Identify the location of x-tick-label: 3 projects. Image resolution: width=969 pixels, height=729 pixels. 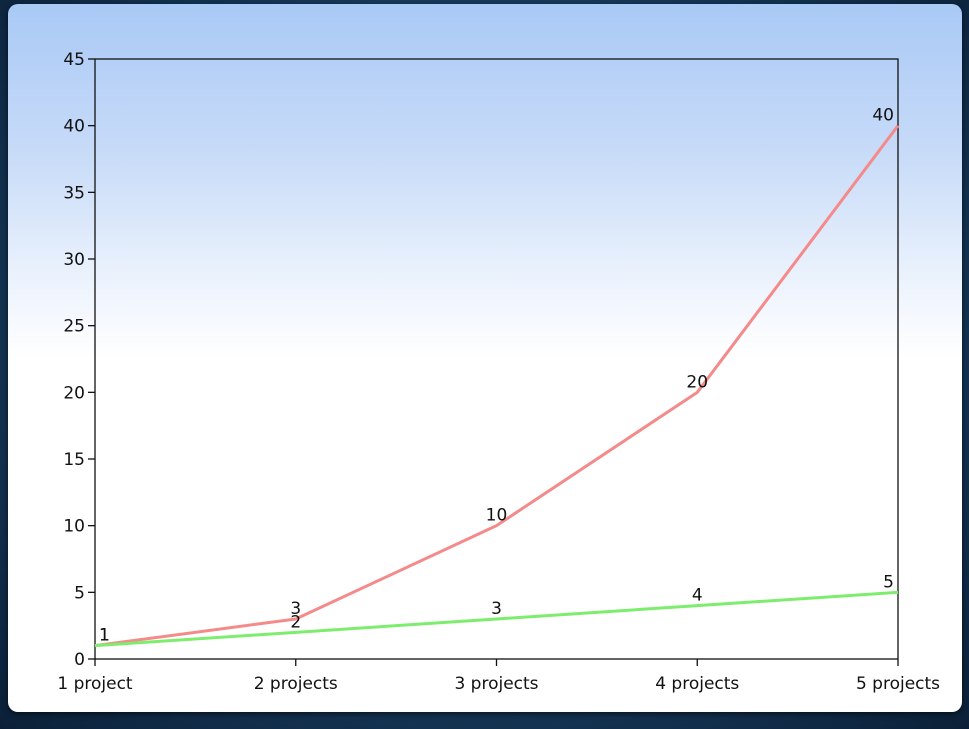
(496, 684).